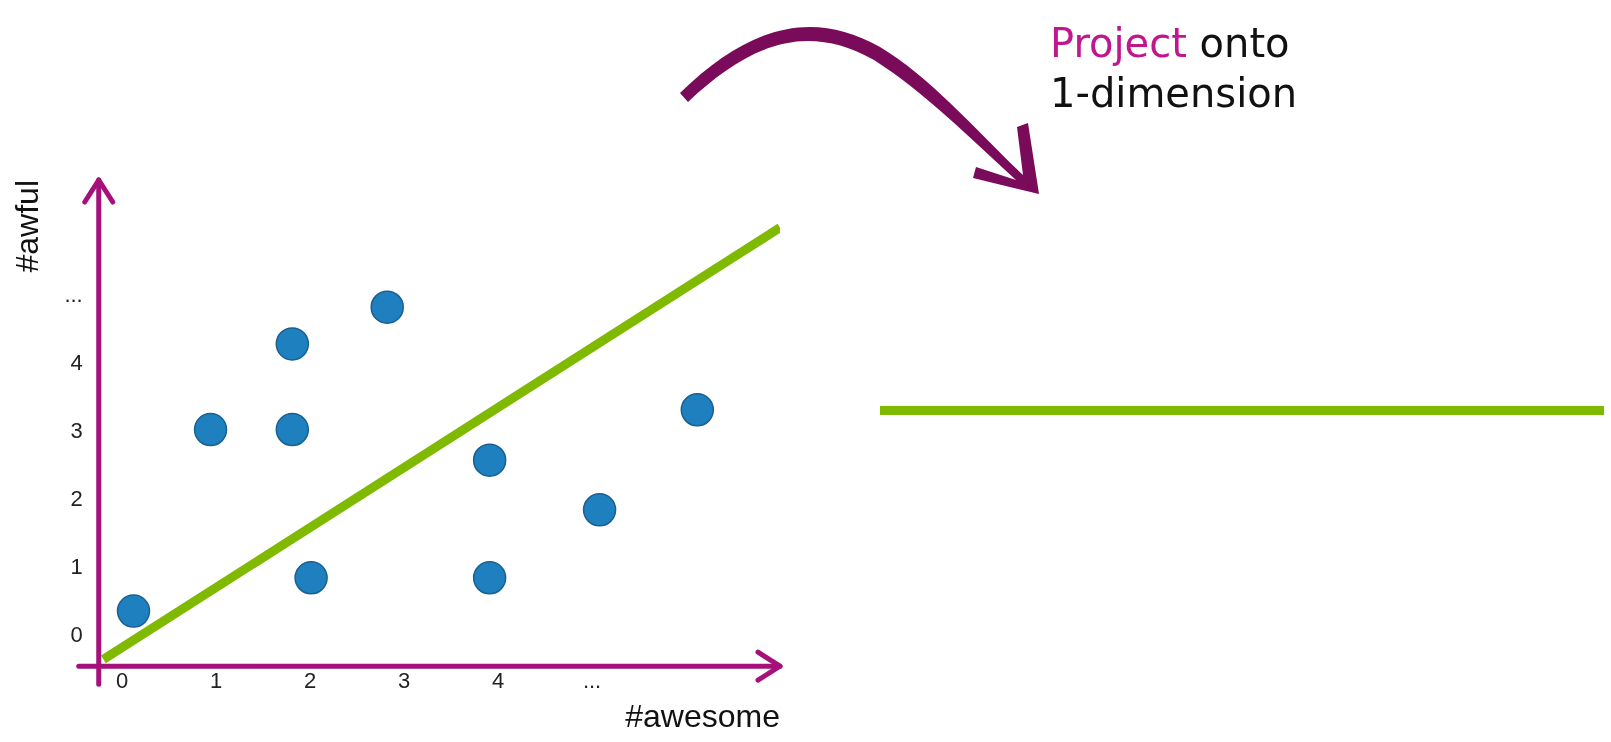 The image size is (1611, 742). Describe the element at coordinates (122, 681) in the screenshot. I see `x-tick-label: 0` at that location.